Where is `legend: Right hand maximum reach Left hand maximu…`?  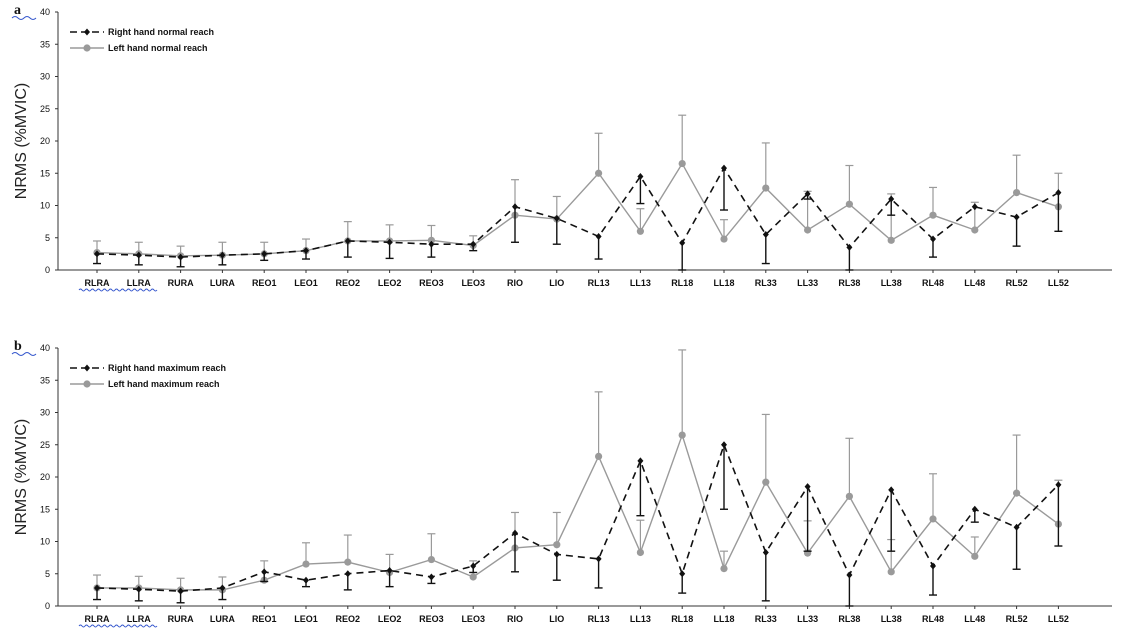
legend: Right hand maximum reach Left hand maximu… is located at coordinates (148, 376).